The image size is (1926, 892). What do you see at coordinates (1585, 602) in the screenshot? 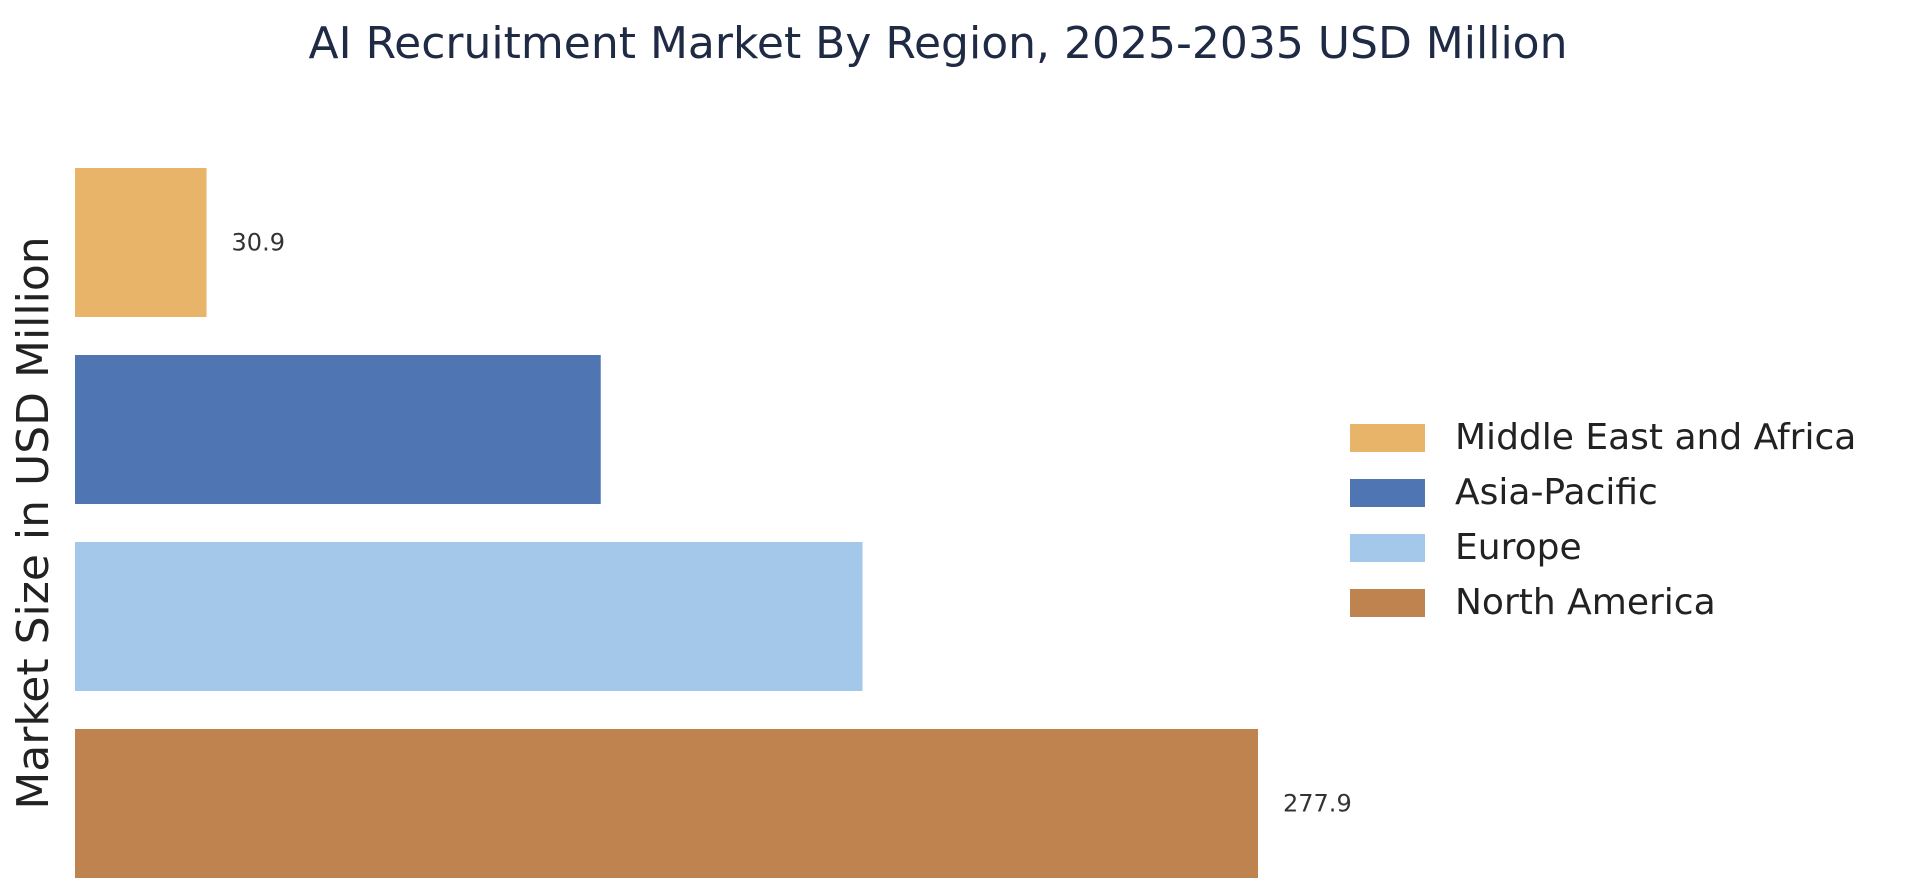
I see `legend-label: North America` at bounding box center [1585, 602].